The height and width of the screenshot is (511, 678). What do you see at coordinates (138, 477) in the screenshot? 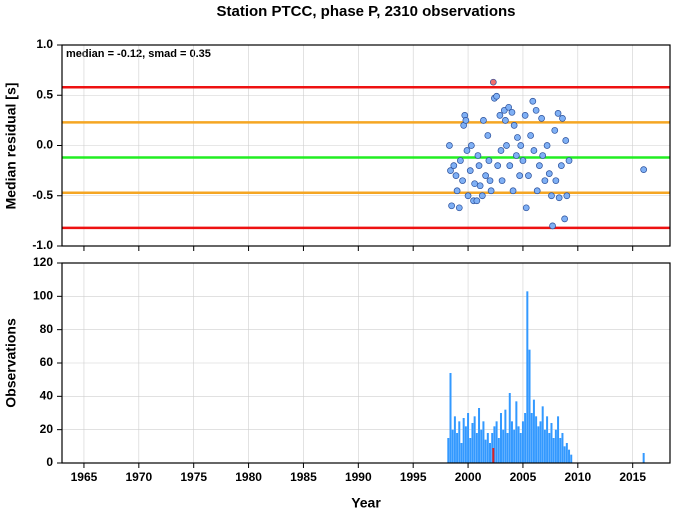
I see `x-tick-label: 1970` at bounding box center [138, 477].